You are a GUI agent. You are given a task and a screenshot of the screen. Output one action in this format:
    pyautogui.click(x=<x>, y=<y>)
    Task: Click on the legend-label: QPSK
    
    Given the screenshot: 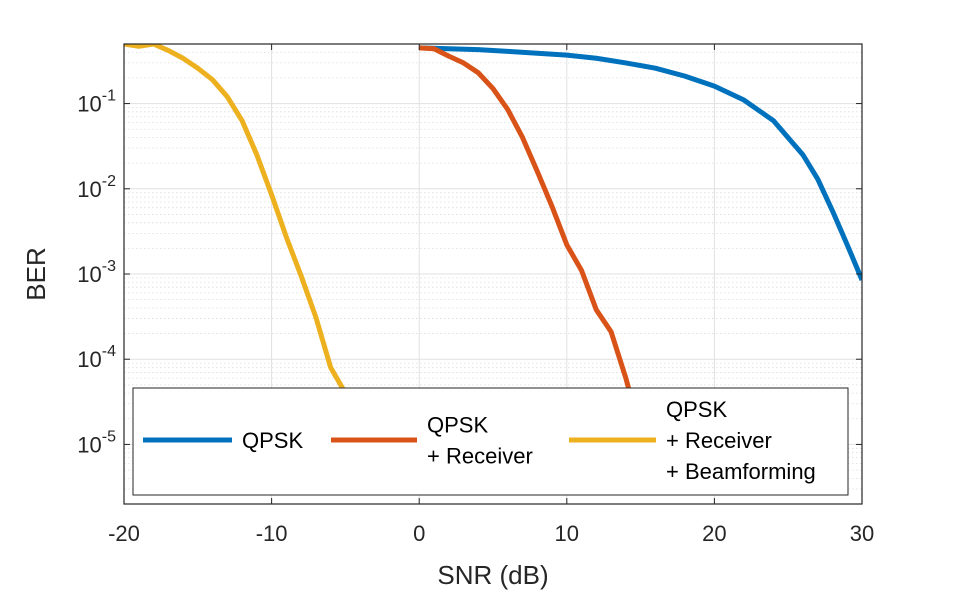 What is the action you would take?
    pyautogui.click(x=272, y=440)
    